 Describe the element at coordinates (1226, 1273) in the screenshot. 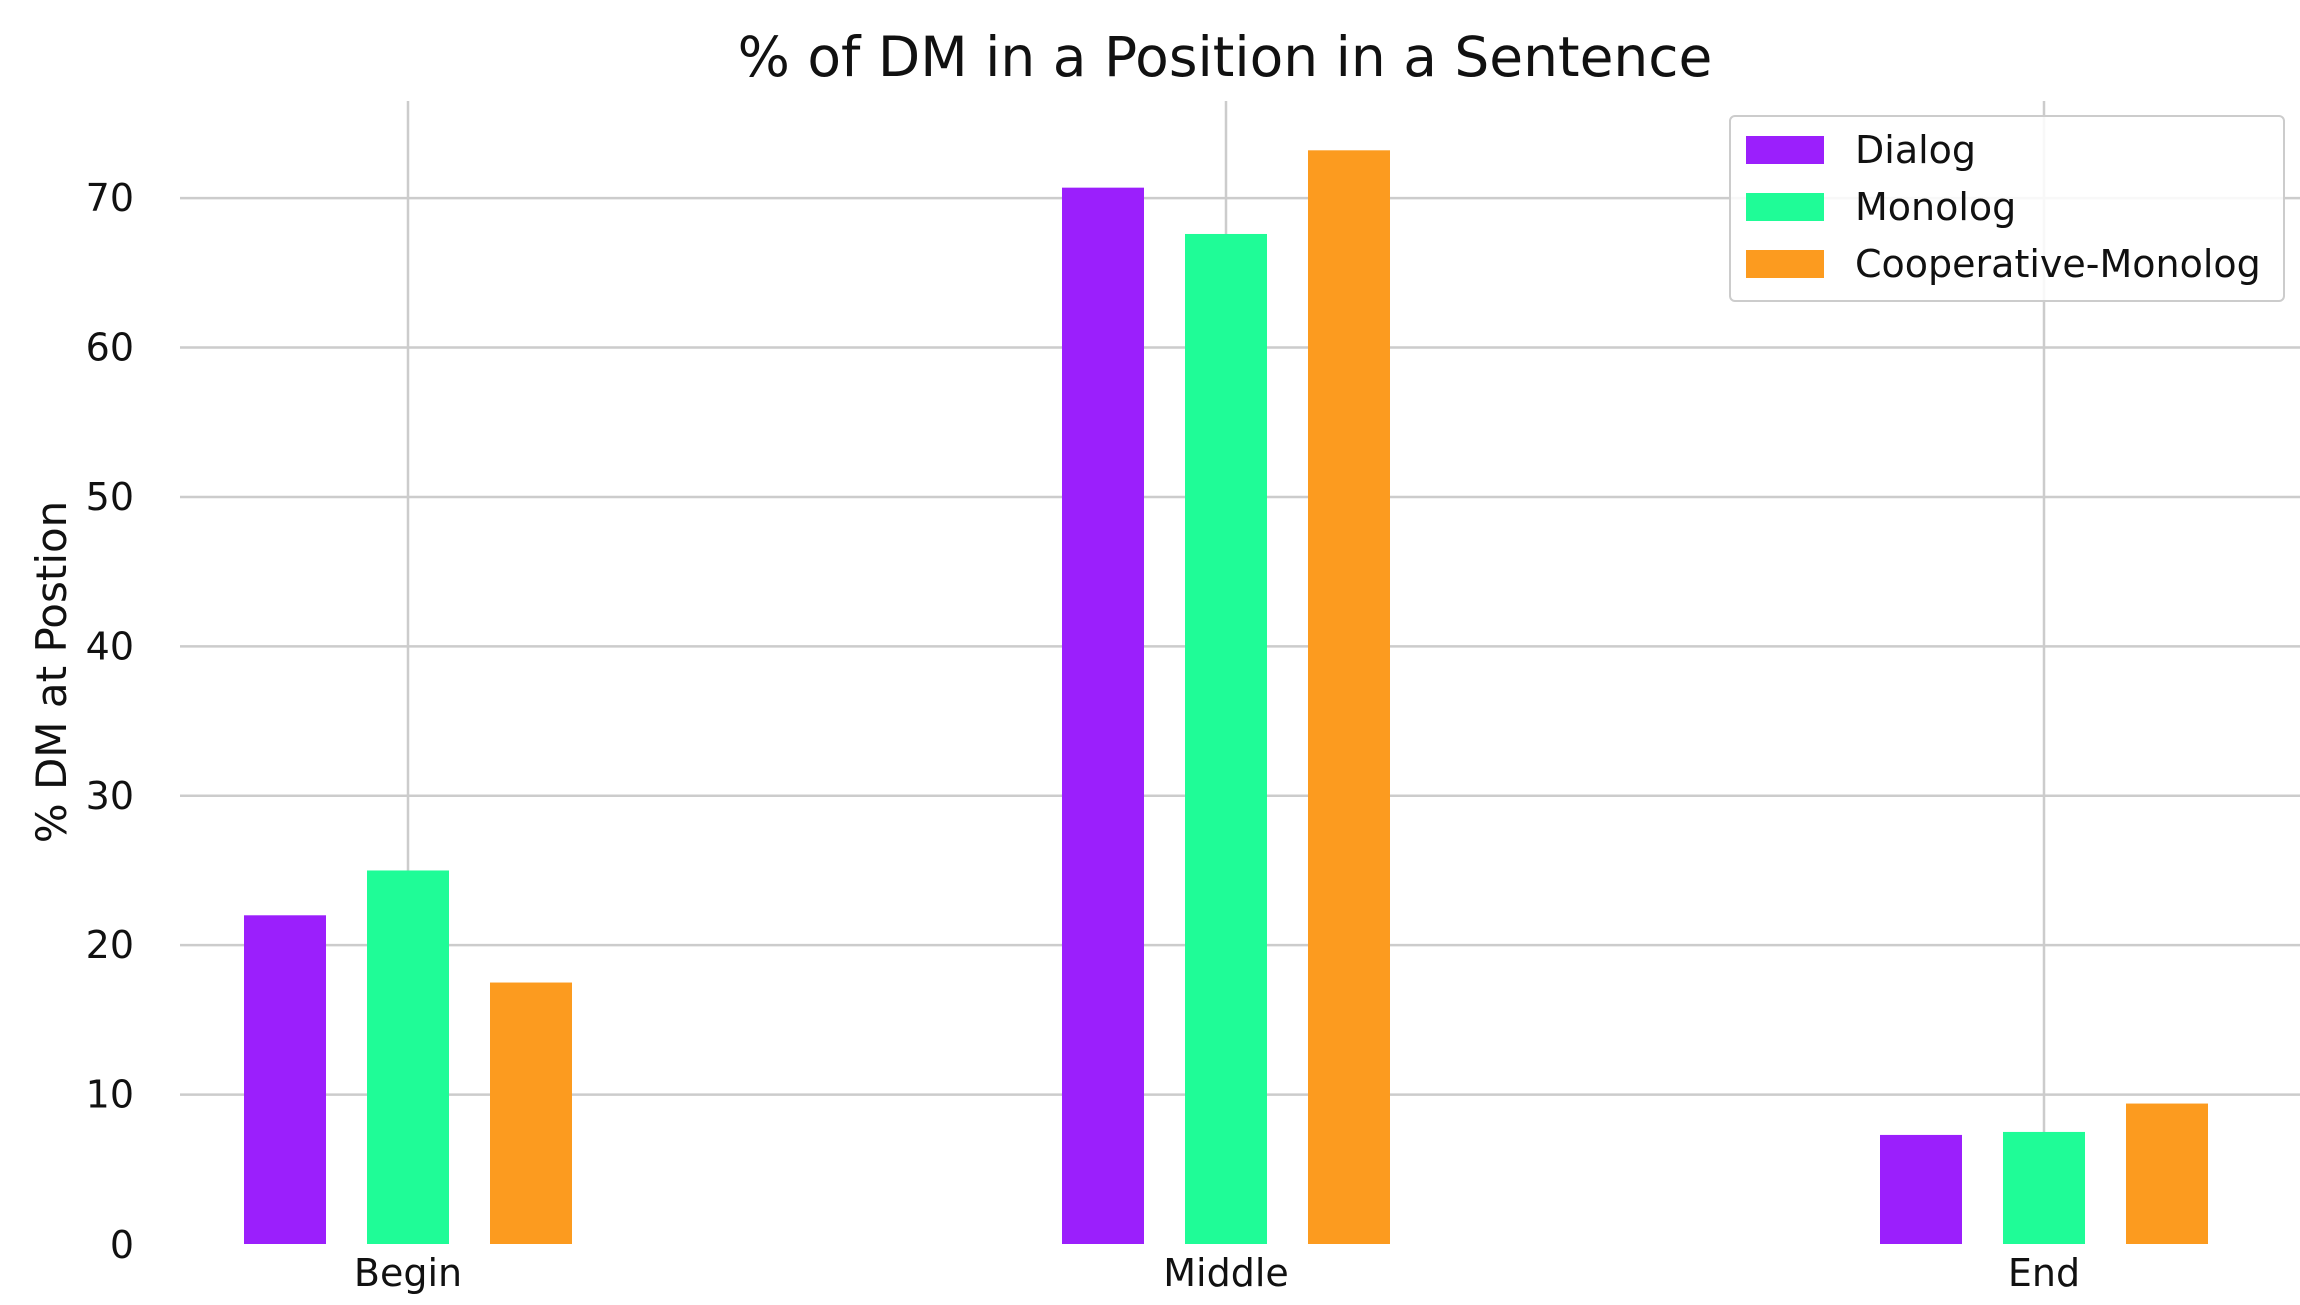

I see `x-tick-label: Middle` at that location.